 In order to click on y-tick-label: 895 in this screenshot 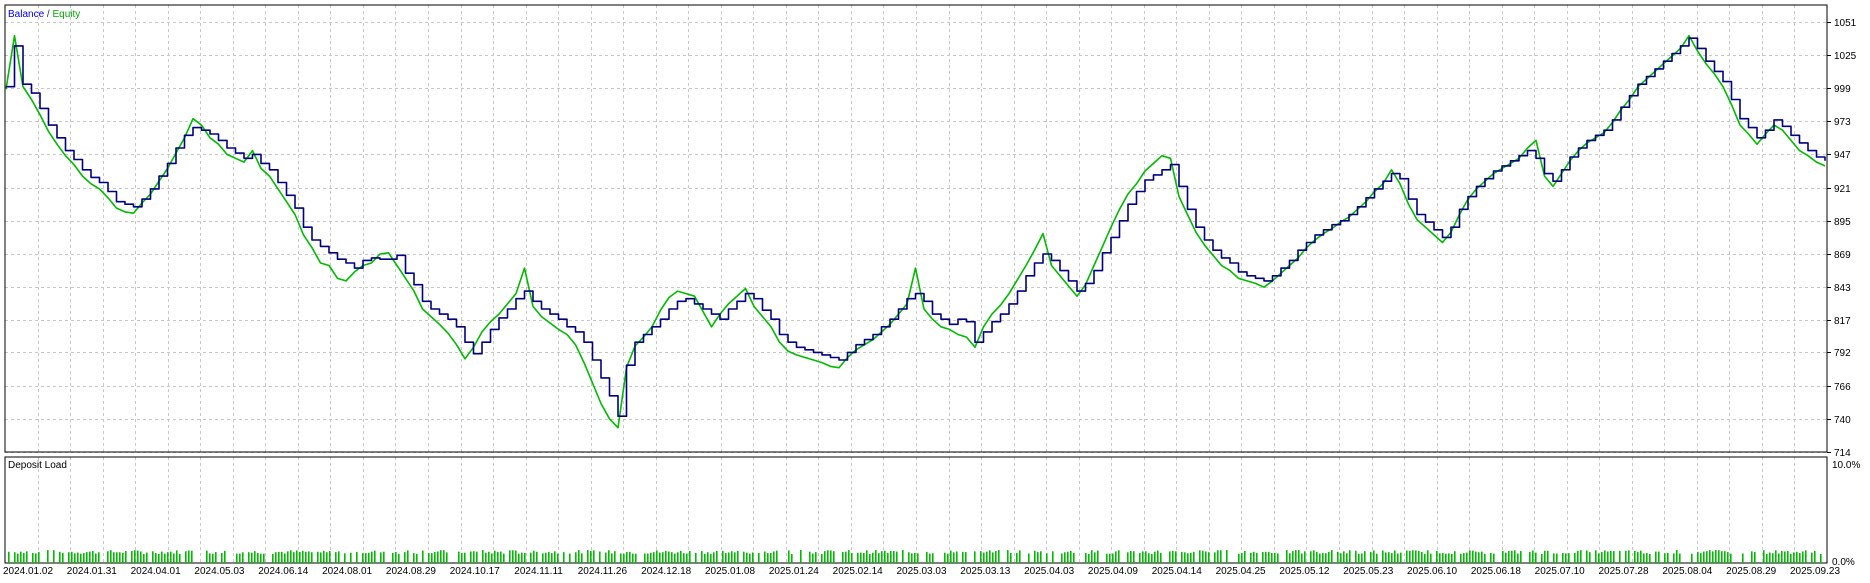, I will do `click(1842, 222)`.